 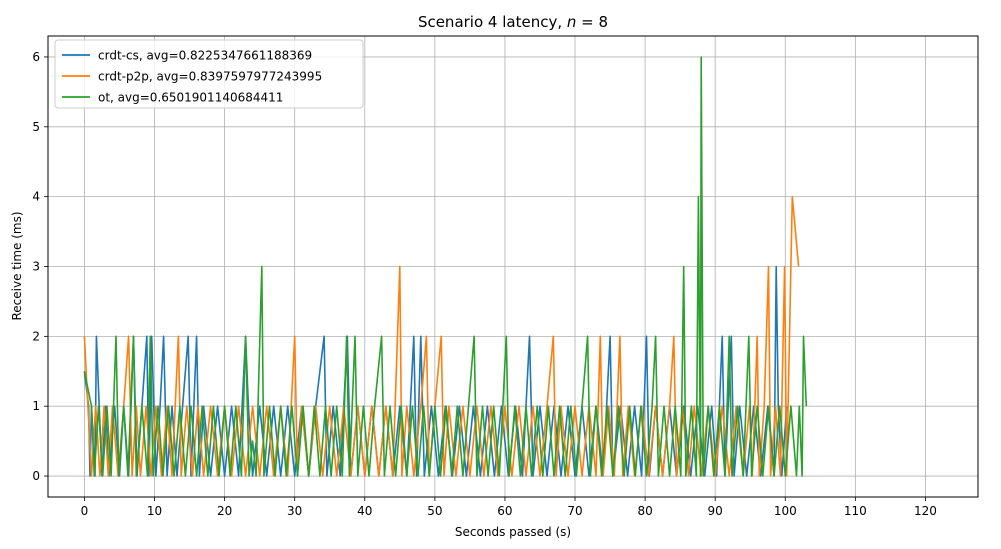 I want to click on y-axis: 0 1 2 3 4 5 6, so click(x=40, y=266).